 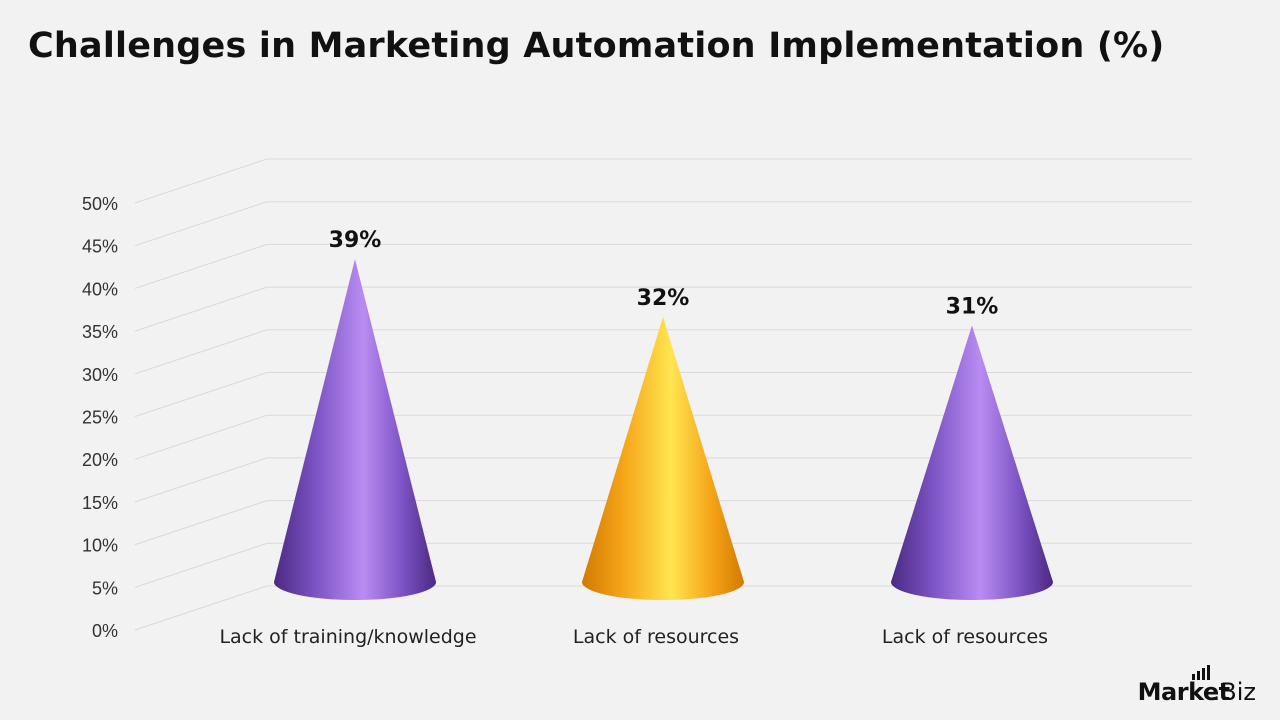 I want to click on marketbiz-logo: Market .Biz, so click(x=1197, y=685).